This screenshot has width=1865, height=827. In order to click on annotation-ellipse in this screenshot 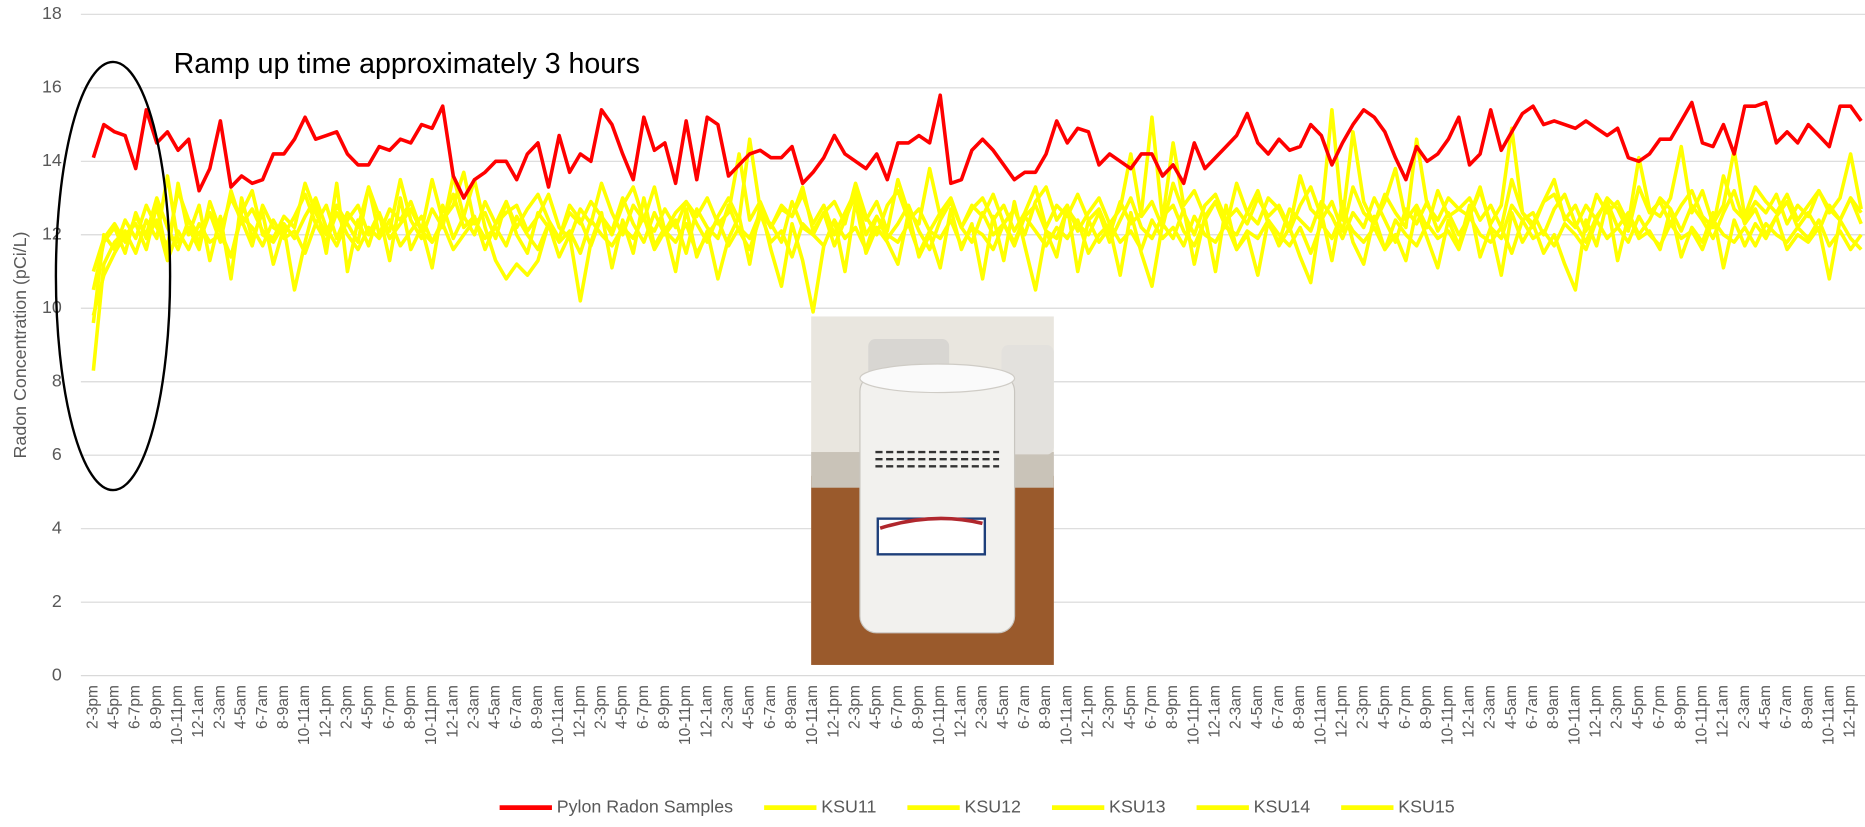, I will do `click(113, 276)`.